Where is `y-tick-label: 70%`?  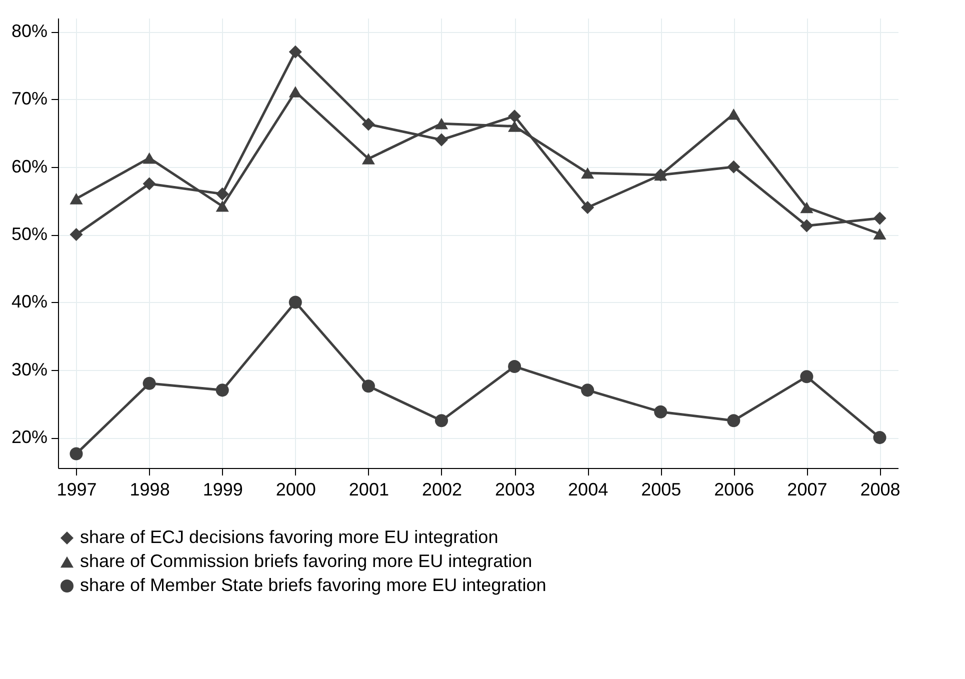 y-tick-label: 70% is located at coordinates (29, 98).